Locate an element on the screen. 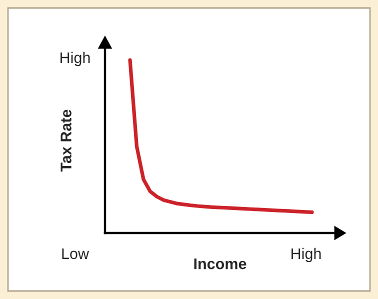 This screenshot has height=299, width=378. x-axis-title: Income is located at coordinates (220, 264).